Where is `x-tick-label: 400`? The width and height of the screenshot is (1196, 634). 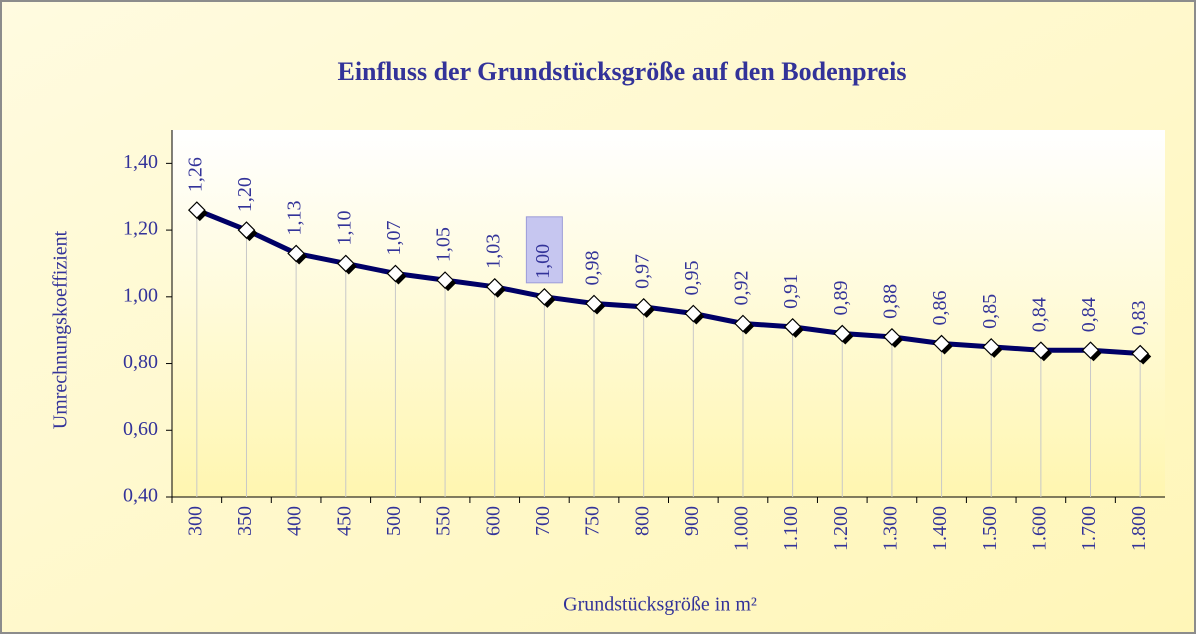 x-tick-label: 400 is located at coordinates (295, 521).